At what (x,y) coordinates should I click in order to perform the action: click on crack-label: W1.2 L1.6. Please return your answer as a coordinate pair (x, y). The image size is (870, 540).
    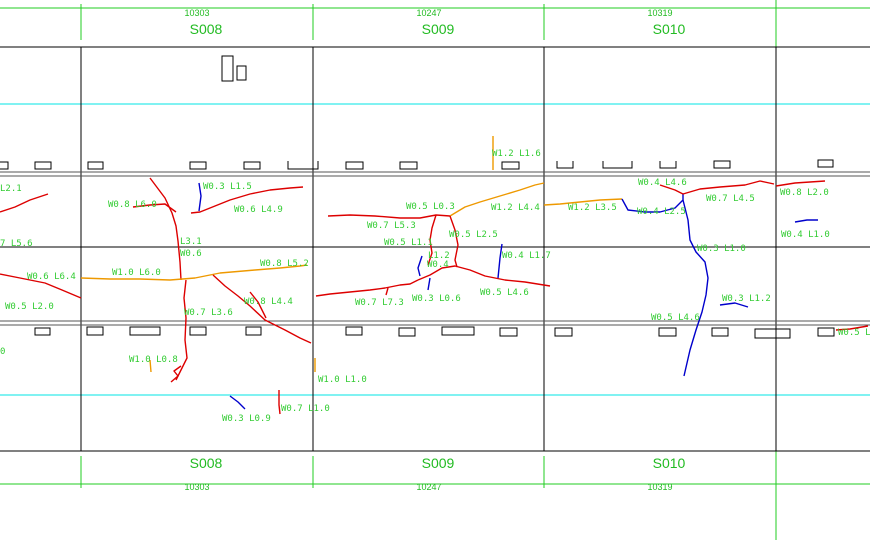
    Looking at the image, I should click on (516, 154).